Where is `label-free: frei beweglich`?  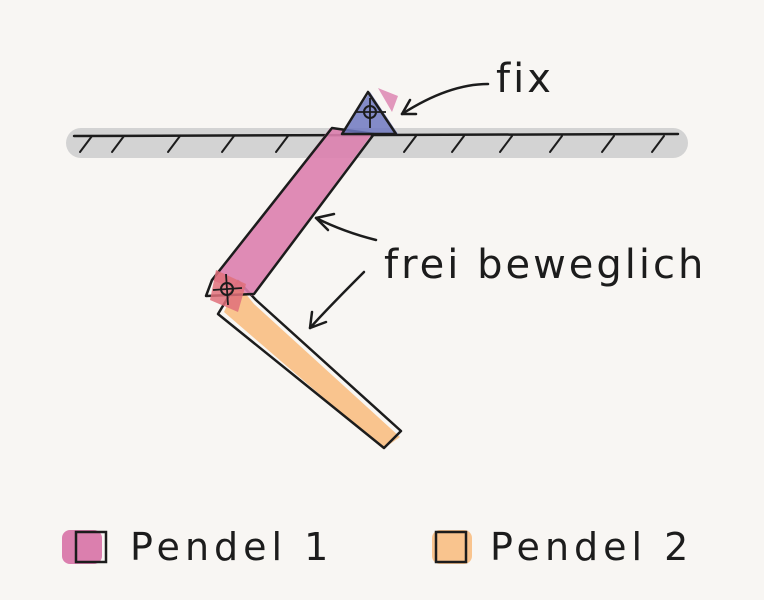
label-free: frei beweglich is located at coordinates (545, 265).